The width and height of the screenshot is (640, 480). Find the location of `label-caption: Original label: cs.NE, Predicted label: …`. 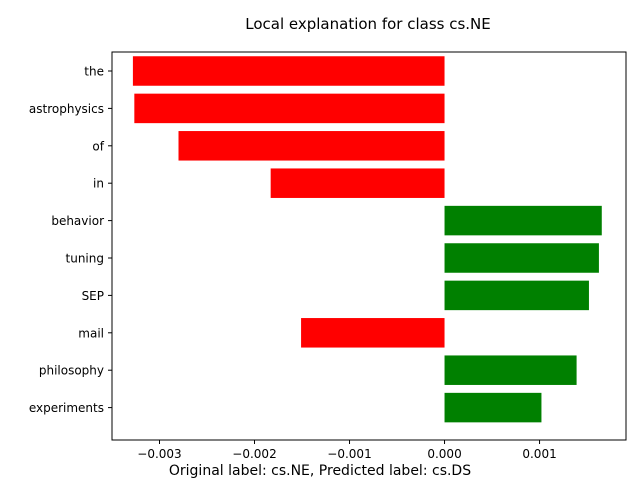

label-caption: Original label: cs.NE, Predicted label: … is located at coordinates (320, 471).